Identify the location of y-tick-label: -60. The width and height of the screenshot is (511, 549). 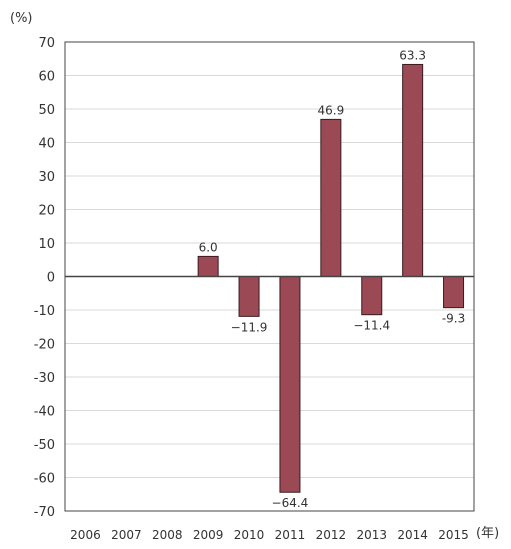
(44, 479).